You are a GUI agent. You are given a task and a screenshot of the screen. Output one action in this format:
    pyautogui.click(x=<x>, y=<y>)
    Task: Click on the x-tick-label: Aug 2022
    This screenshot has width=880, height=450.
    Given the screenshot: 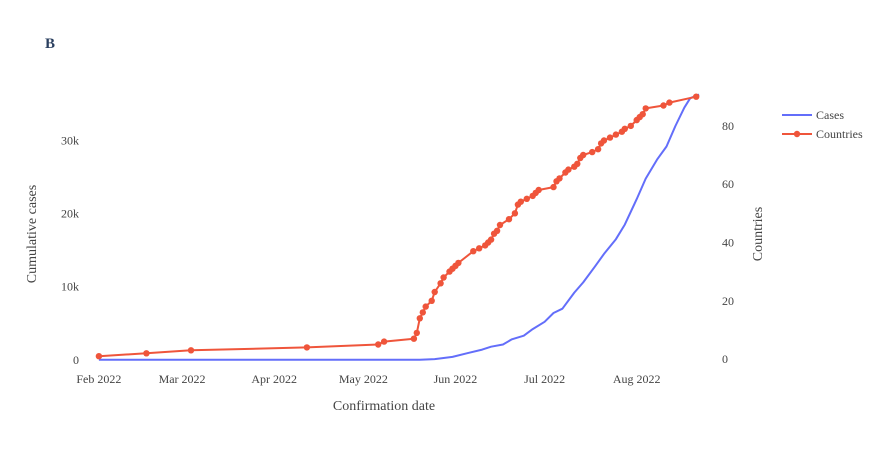 What is the action you would take?
    pyautogui.click(x=637, y=379)
    